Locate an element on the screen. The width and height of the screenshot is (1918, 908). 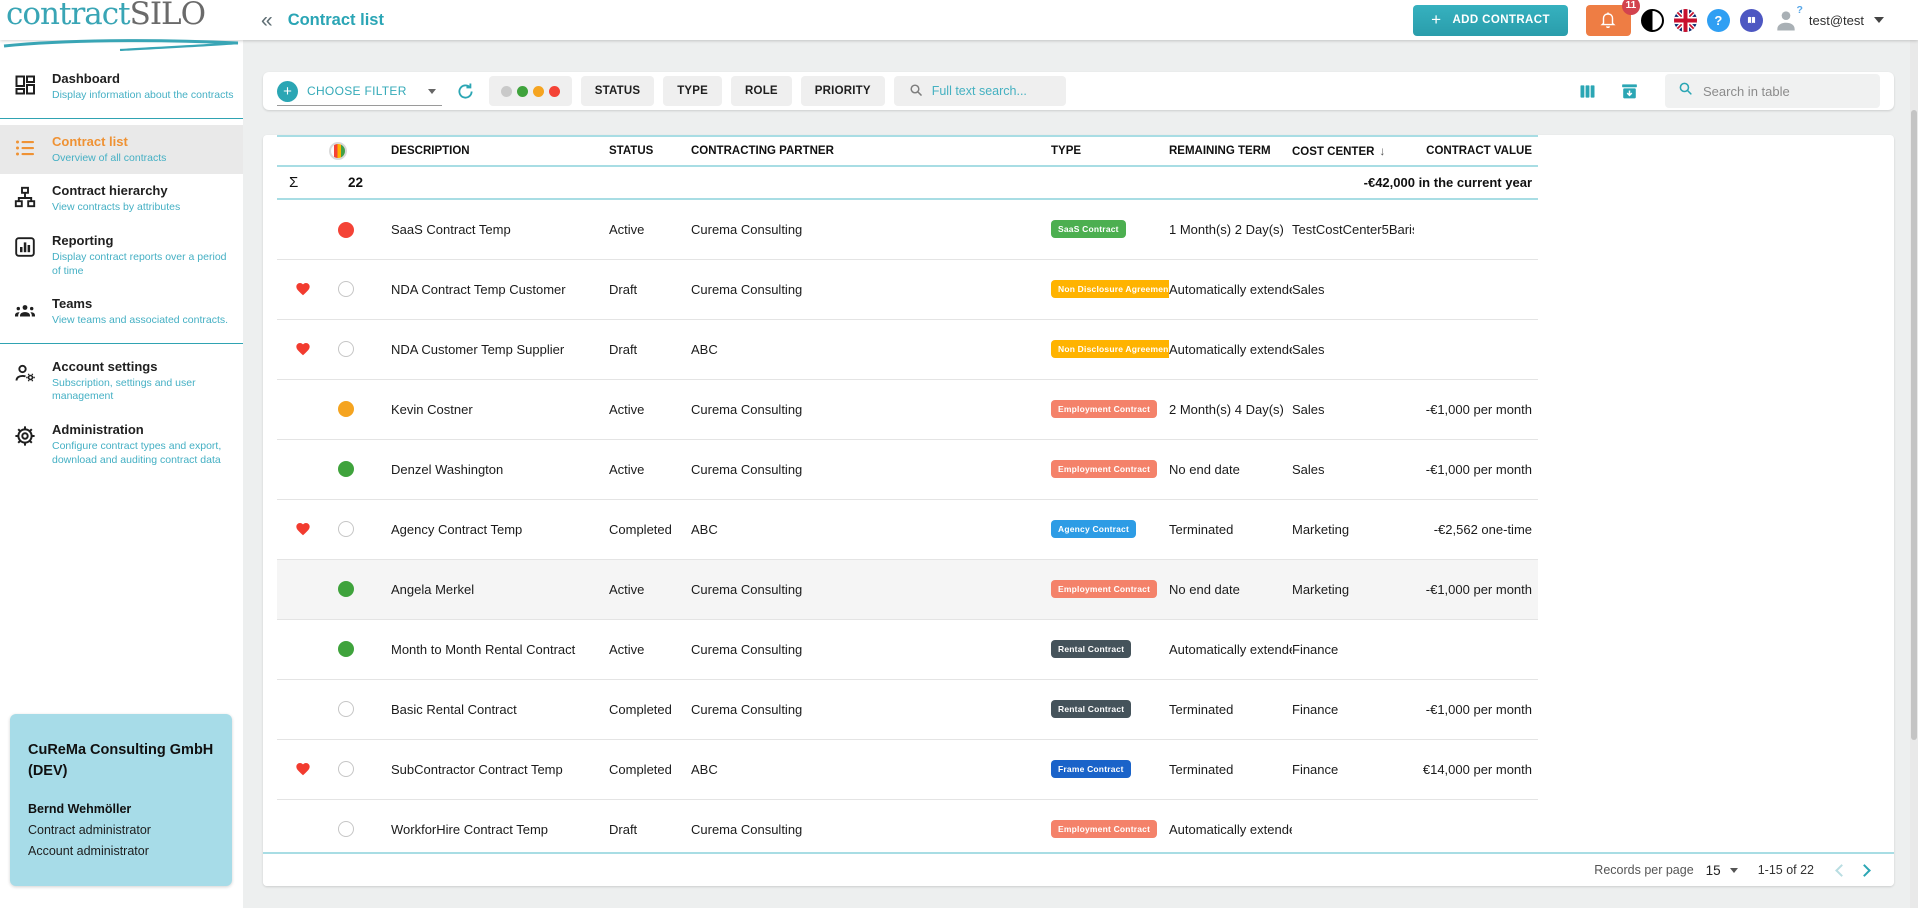
refresh-button is located at coordinates (465, 91).